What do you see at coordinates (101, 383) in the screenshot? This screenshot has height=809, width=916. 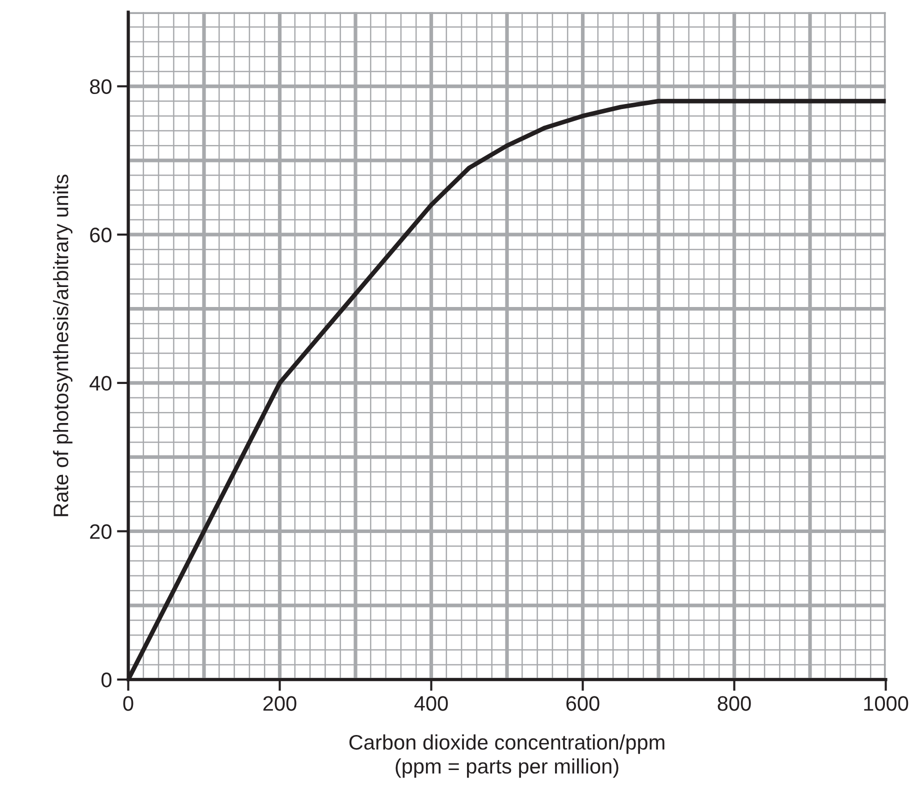 I see `y-tick-label: 40` at bounding box center [101, 383].